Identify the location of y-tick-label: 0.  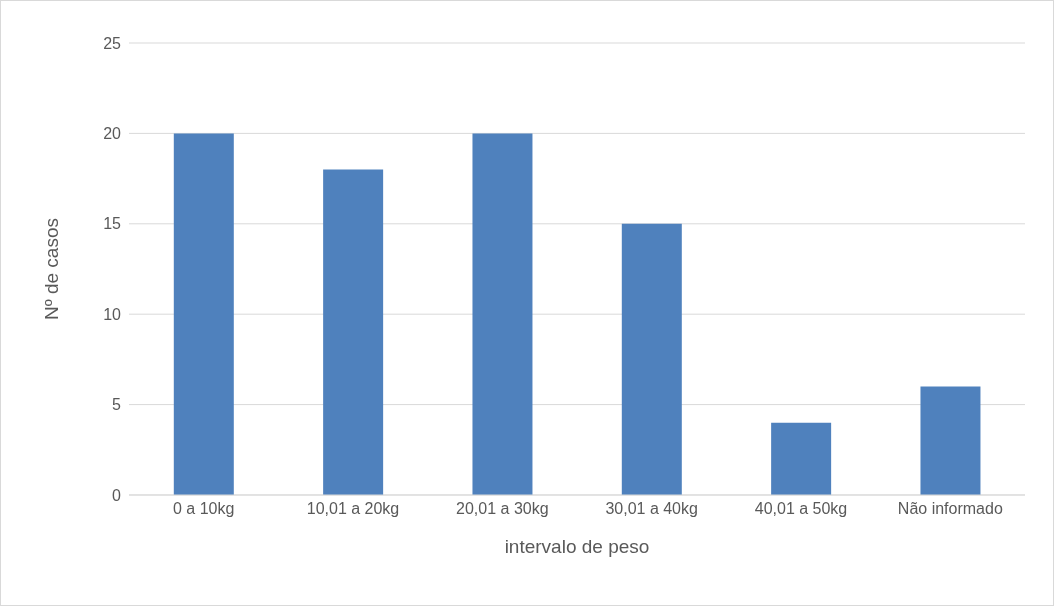
(117, 495).